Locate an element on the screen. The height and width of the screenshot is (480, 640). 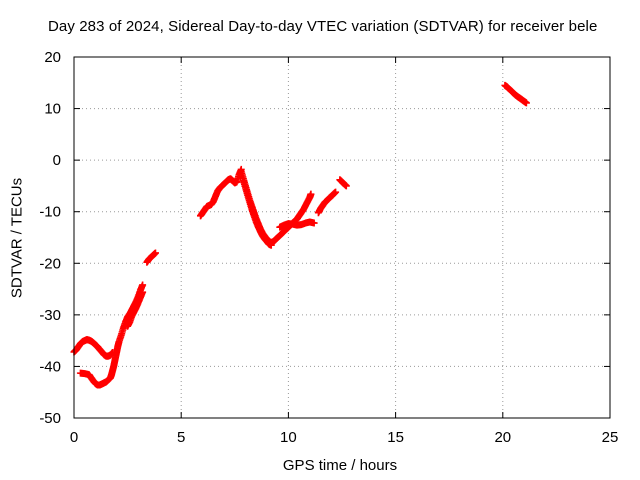
y-axis-label: SDTVAR / TECUs is located at coordinates (17, 238).